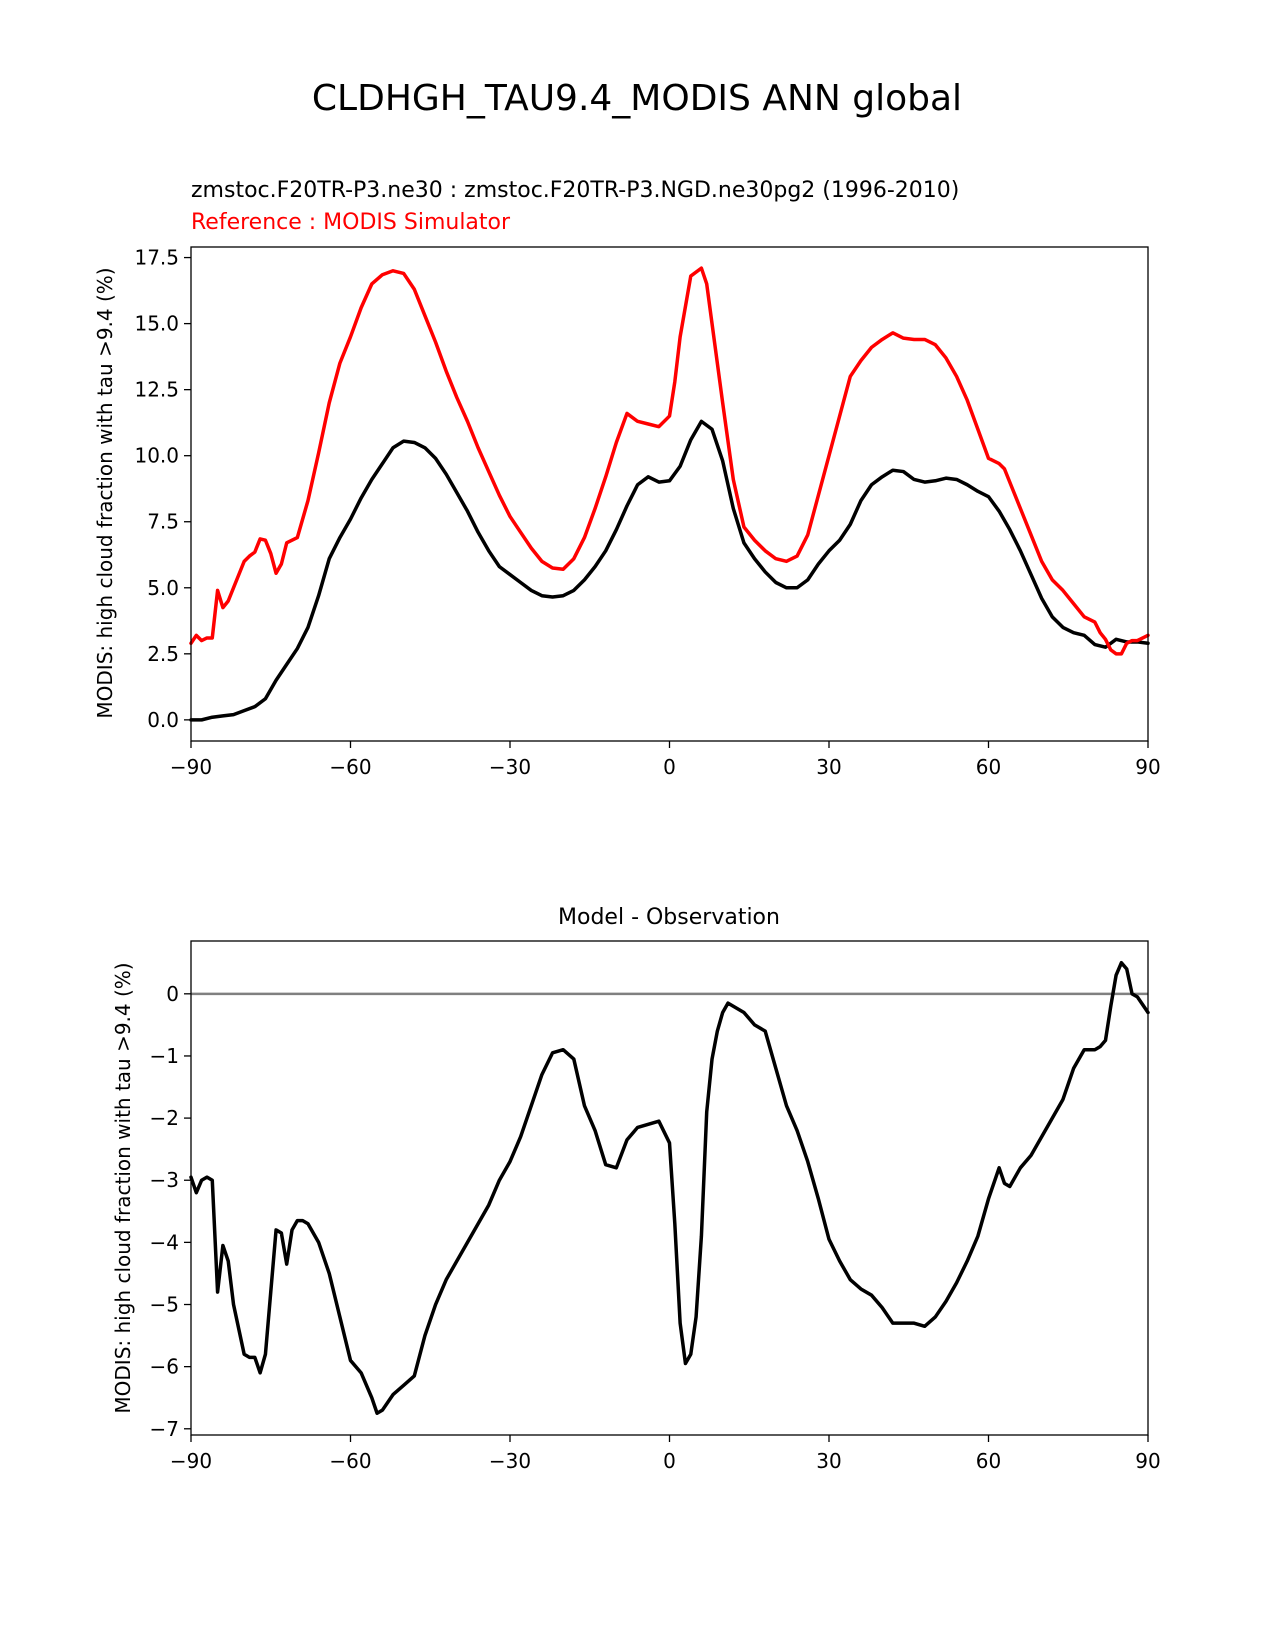  What do you see at coordinates (828, 1461) in the screenshot?
I see `bottom-xtick-label: 30` at bounding box center [828, 1461].